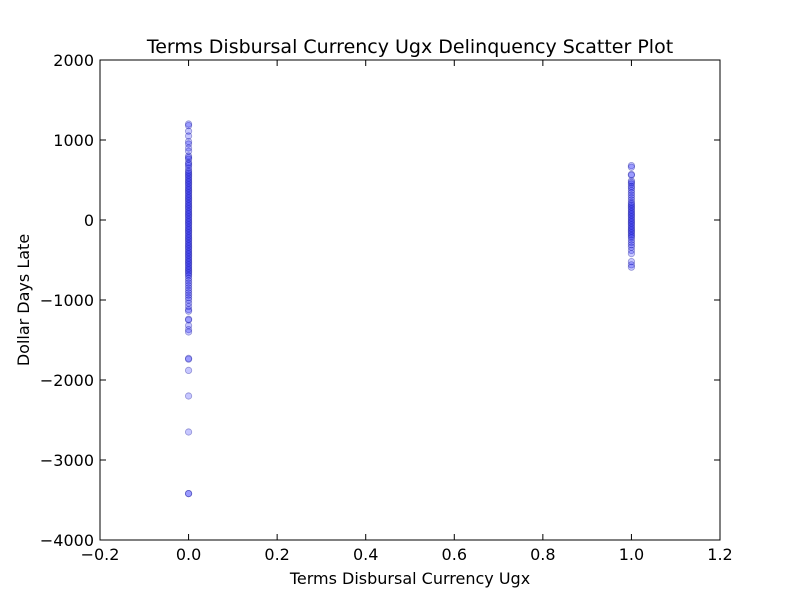  I want to click on y-tick-label: −4000, so click(67, 540).